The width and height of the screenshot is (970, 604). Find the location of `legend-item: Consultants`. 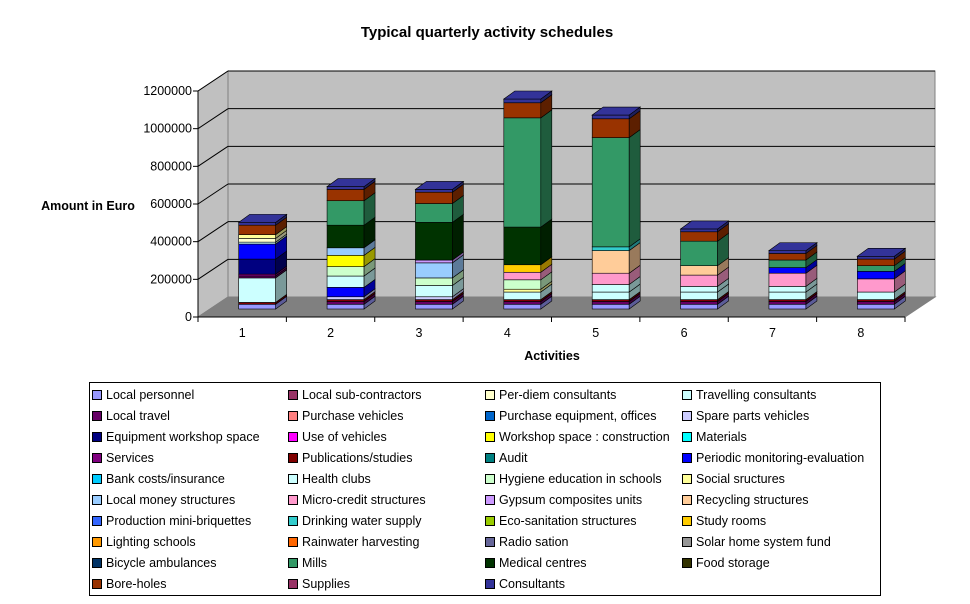

legend-item: Consultants is located at coordinates (525, 584).